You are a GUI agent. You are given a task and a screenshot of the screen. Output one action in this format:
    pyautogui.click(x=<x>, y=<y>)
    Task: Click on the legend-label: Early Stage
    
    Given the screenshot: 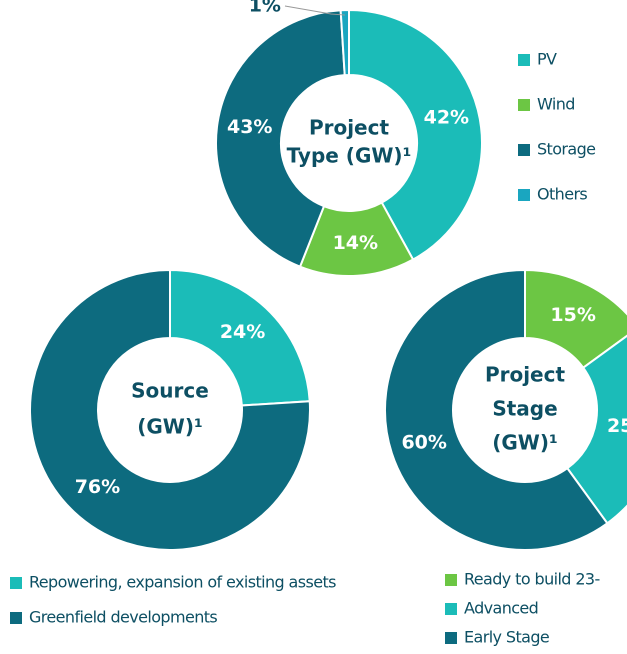 What is the action you would take?
    pyautogui.click(x=506, y=637)
    